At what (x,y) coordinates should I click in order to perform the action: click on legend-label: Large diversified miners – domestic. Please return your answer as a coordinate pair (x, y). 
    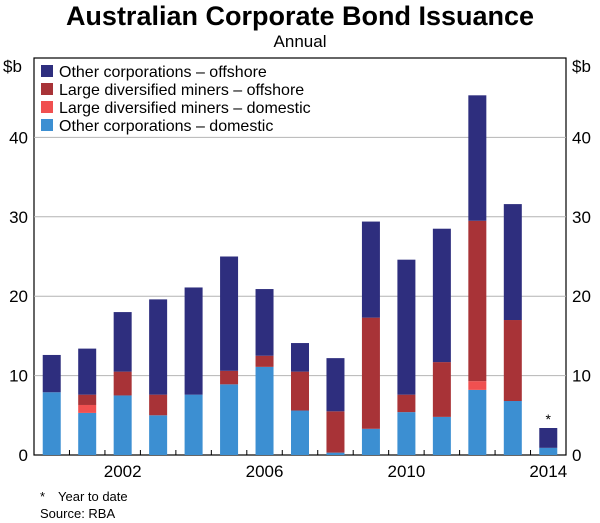
    Looking at the image, I should click on (185, 108).